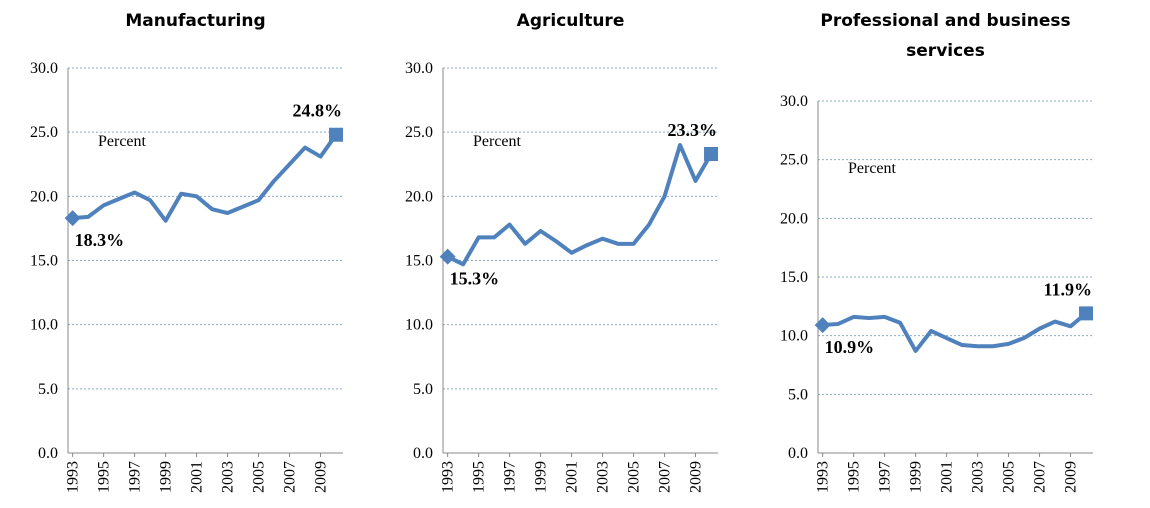 The width and height of the screenshot is (1150, 508). Describe the element at coordinates (100, 240) in the screenshot. I see `data-label: 18.3%` at that location.